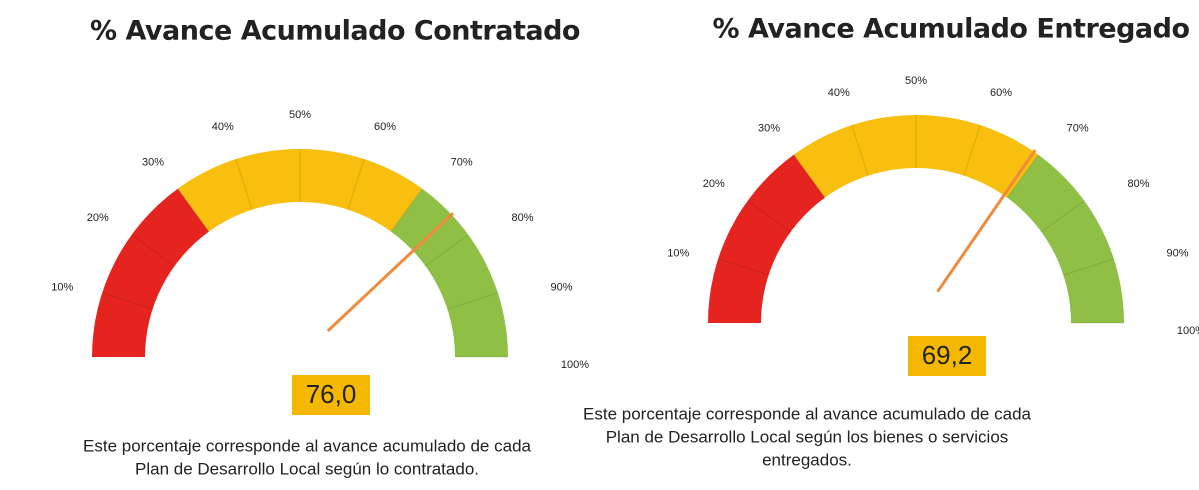  What do you see at coordinates (951, 29) in the screenshot?
I see `chart-title: % Avance Acumulado Entregado` at bounding box center [951, 29].